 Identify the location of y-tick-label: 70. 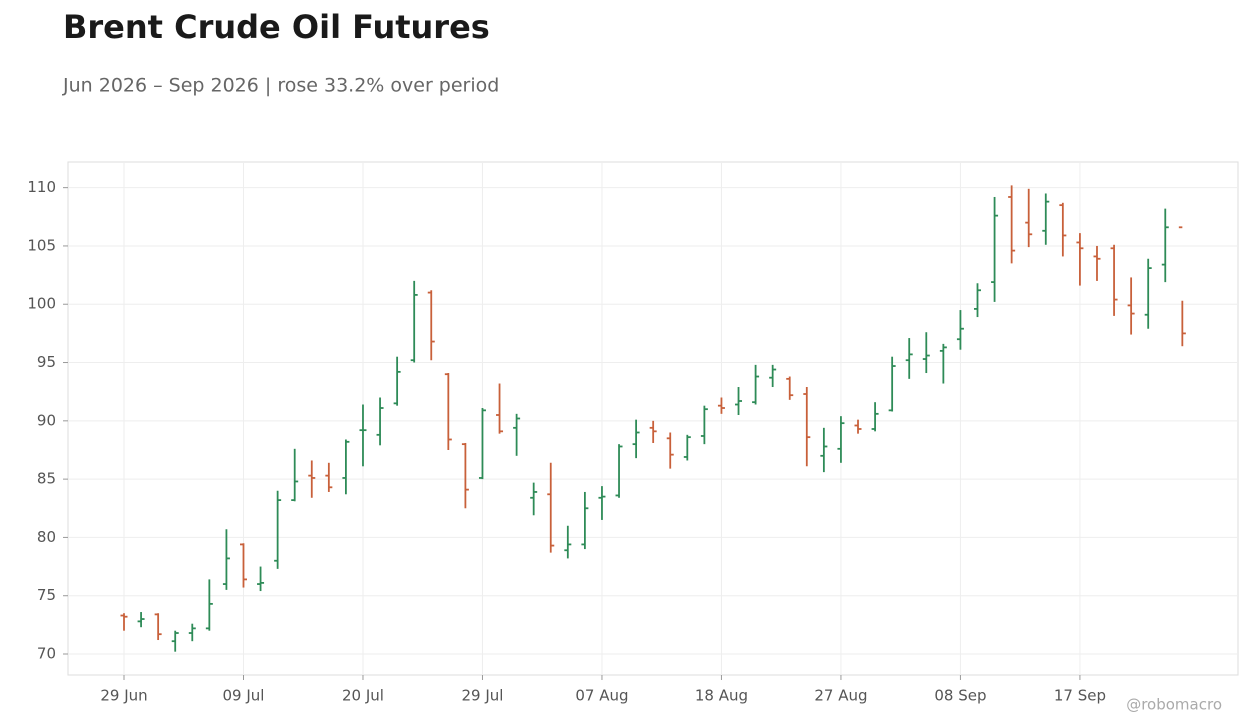
(46, 654).